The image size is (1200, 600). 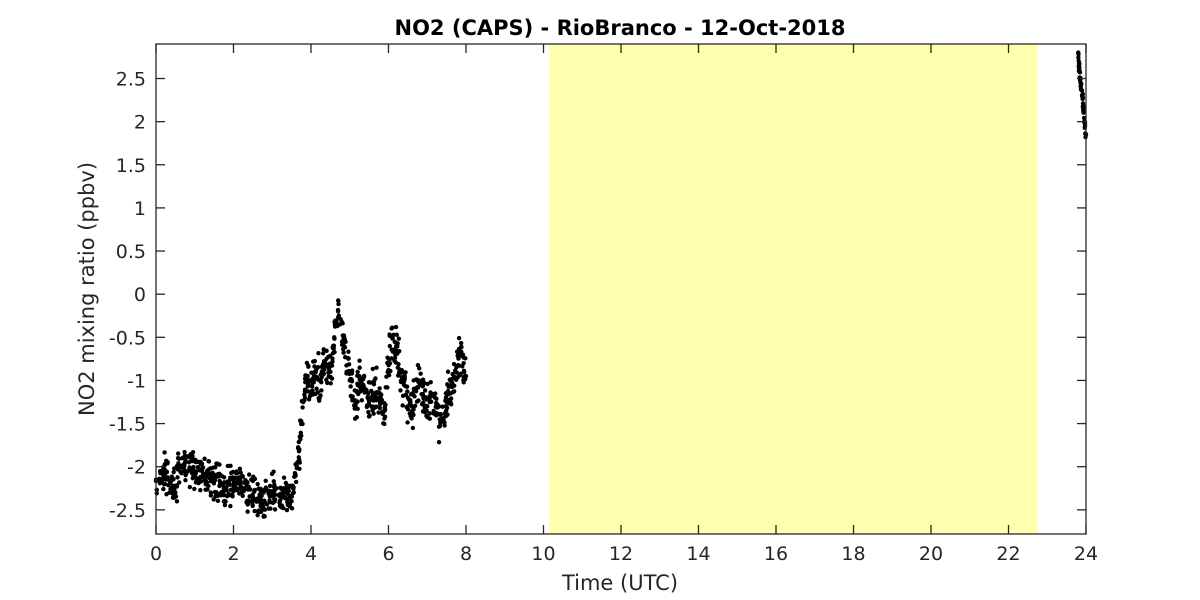 I want to click on y-tick-label: -2.5, so click(x=127, y=511).